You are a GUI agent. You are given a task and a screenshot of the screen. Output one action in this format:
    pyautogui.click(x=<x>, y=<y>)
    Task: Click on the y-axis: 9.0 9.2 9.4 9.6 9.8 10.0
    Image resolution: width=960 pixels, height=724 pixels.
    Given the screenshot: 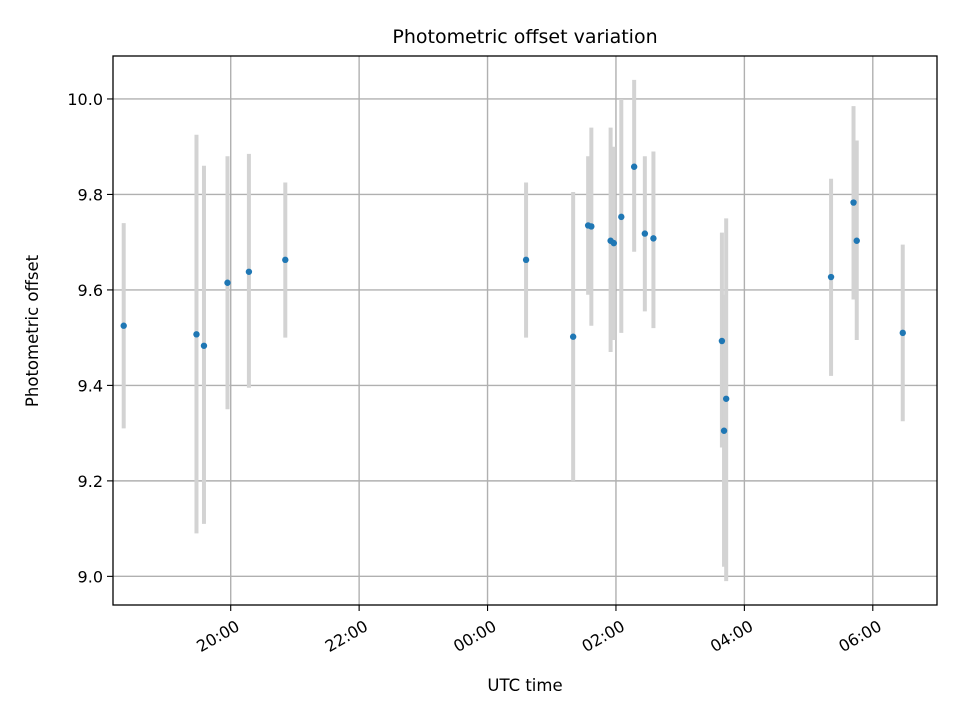 What is the action you would take?
    pyautogui.click(x=90, y=338)
    